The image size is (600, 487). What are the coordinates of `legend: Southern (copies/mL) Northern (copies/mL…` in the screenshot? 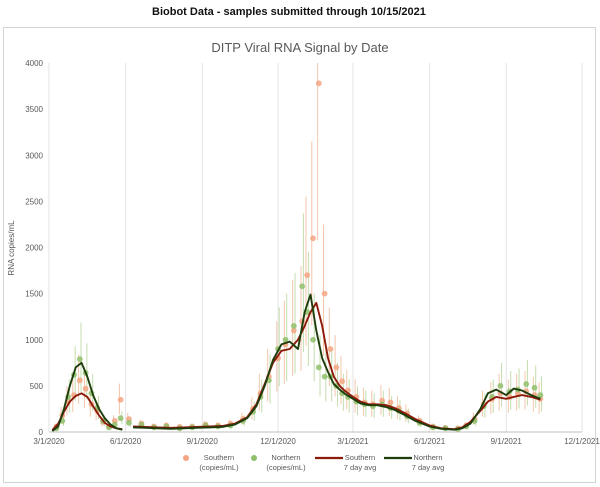 It's located at (313, 462).